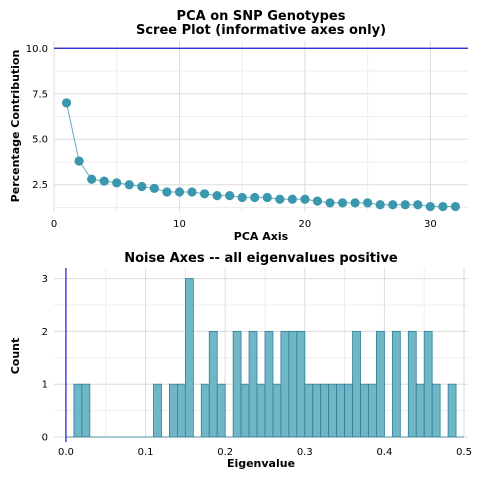 The width and height of the screenshot is (480, 480). I want to click on scree-x-tick-label: 20, so click(305, 224).